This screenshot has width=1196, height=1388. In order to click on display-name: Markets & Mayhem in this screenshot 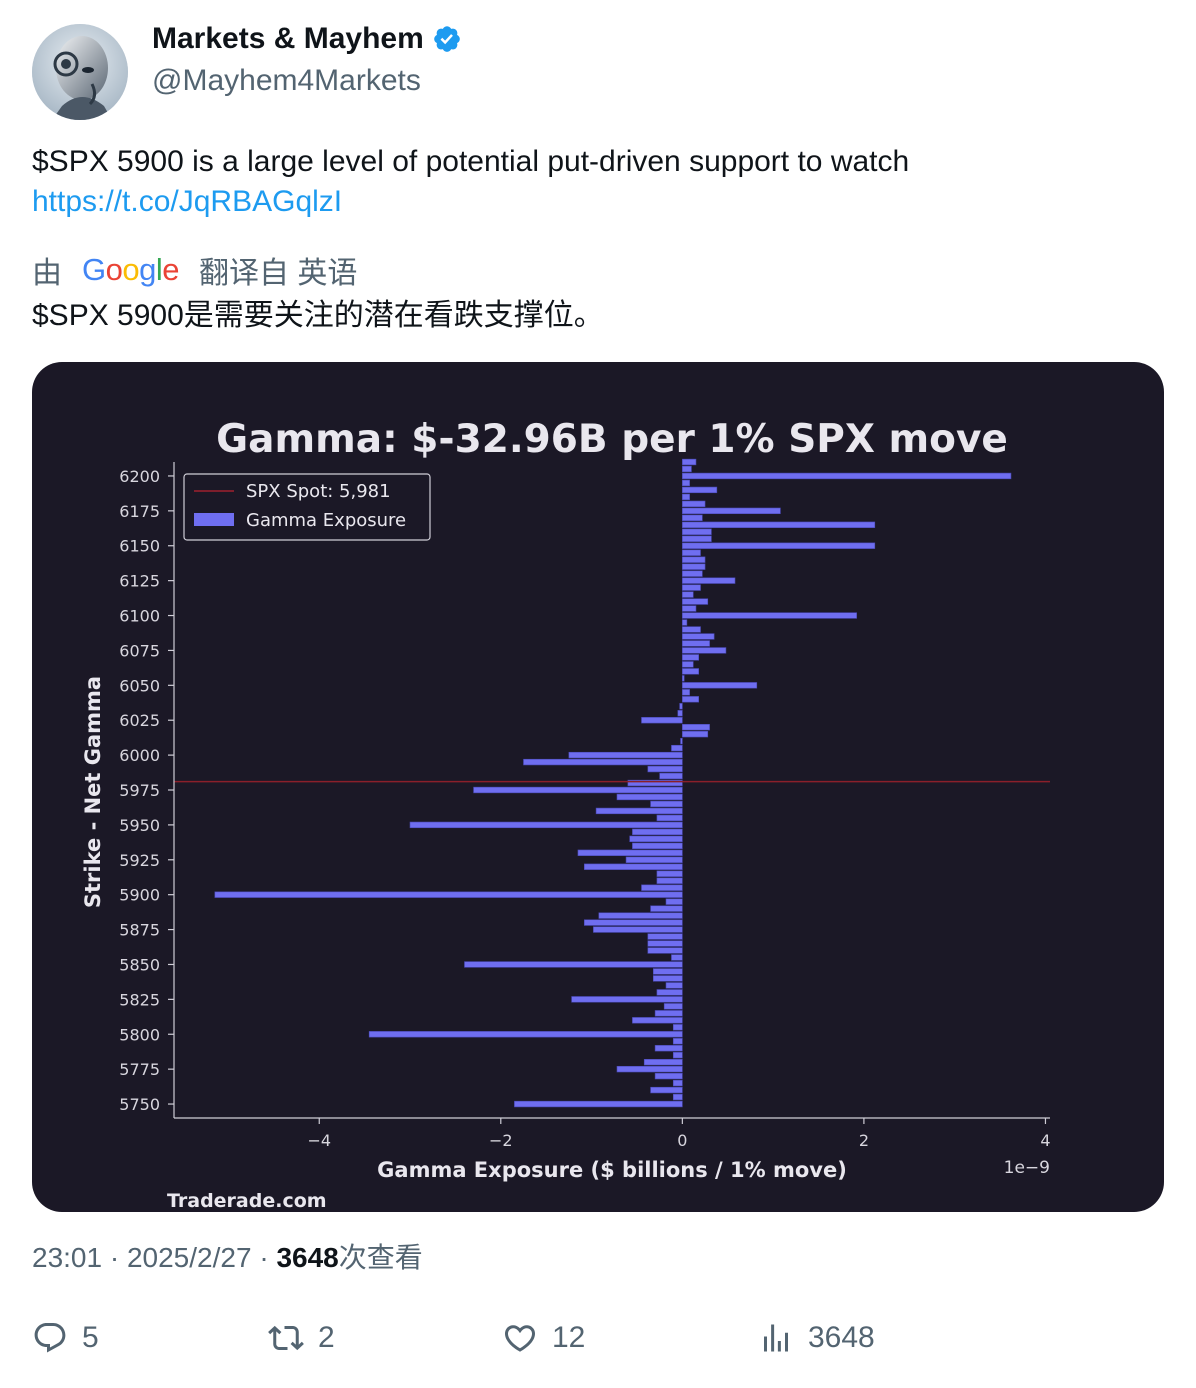, I will do `click(288, 38)`.